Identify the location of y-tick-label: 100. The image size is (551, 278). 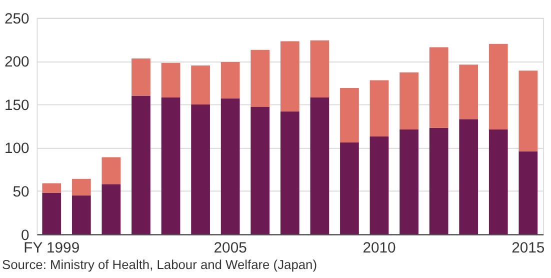
(17, 149).